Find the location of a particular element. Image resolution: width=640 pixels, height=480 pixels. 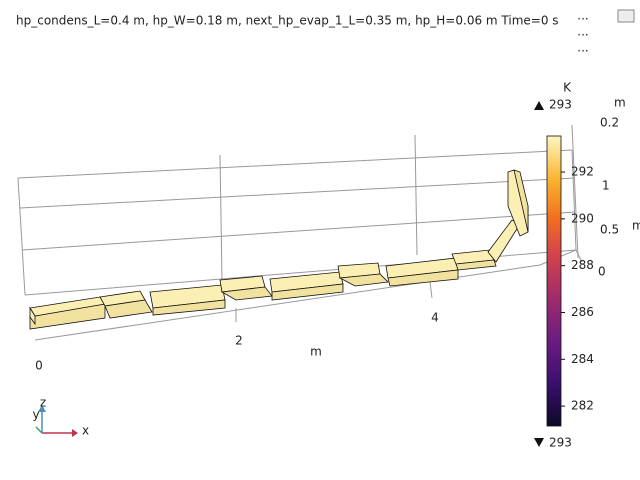

triad-label: z is located at coordinates (43, 403).